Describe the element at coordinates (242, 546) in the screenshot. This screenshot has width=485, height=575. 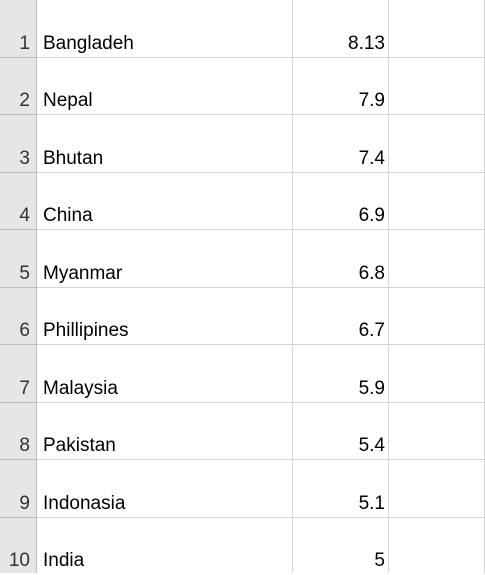
I see `sheet-row-10: 10 India 5` at that location.